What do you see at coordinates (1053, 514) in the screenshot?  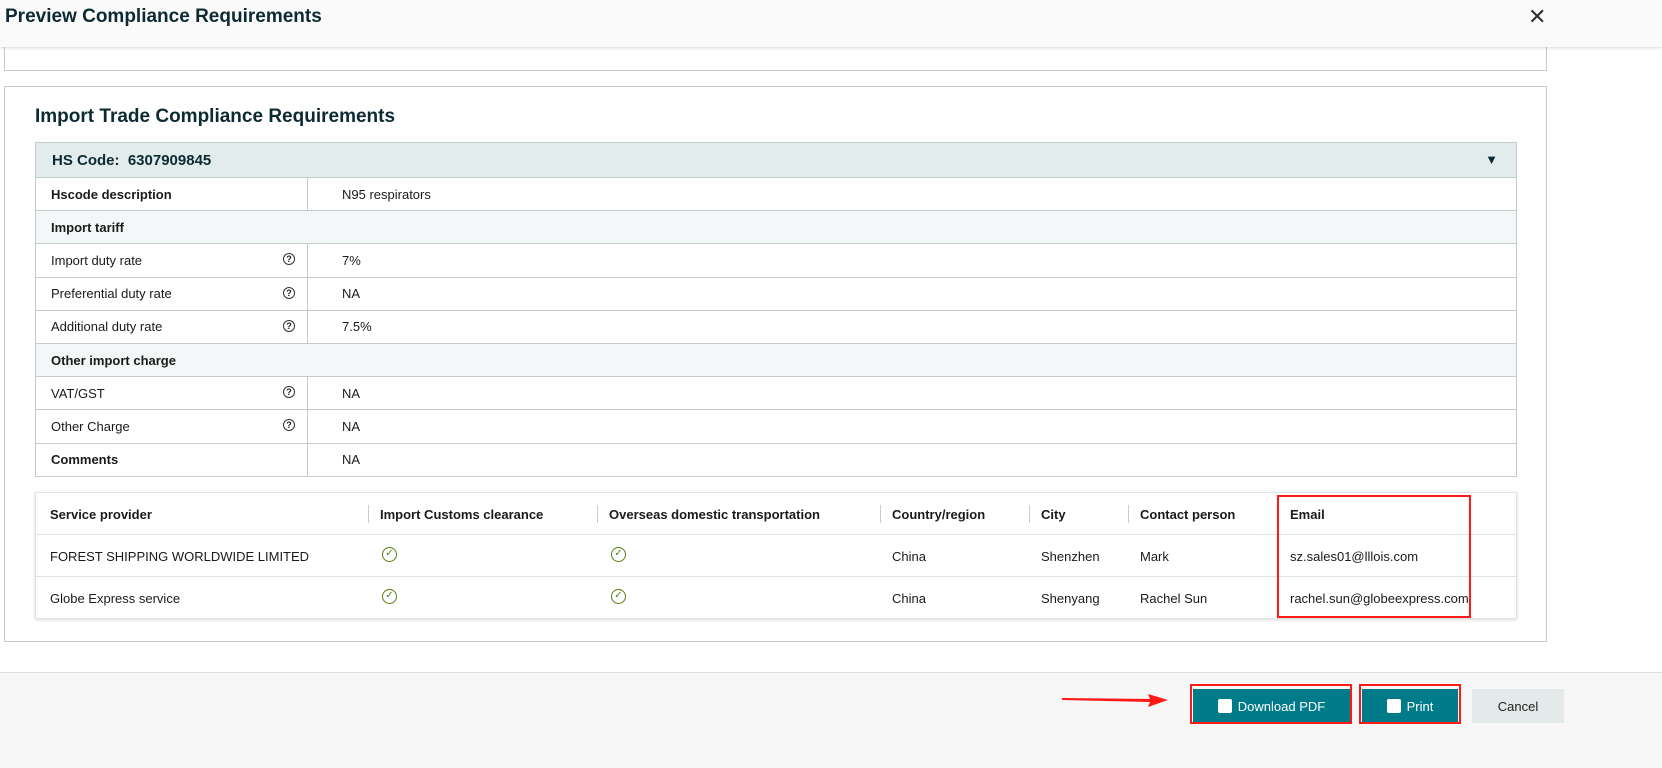 I see `column-header: City` at bounding box center [1053, 514].